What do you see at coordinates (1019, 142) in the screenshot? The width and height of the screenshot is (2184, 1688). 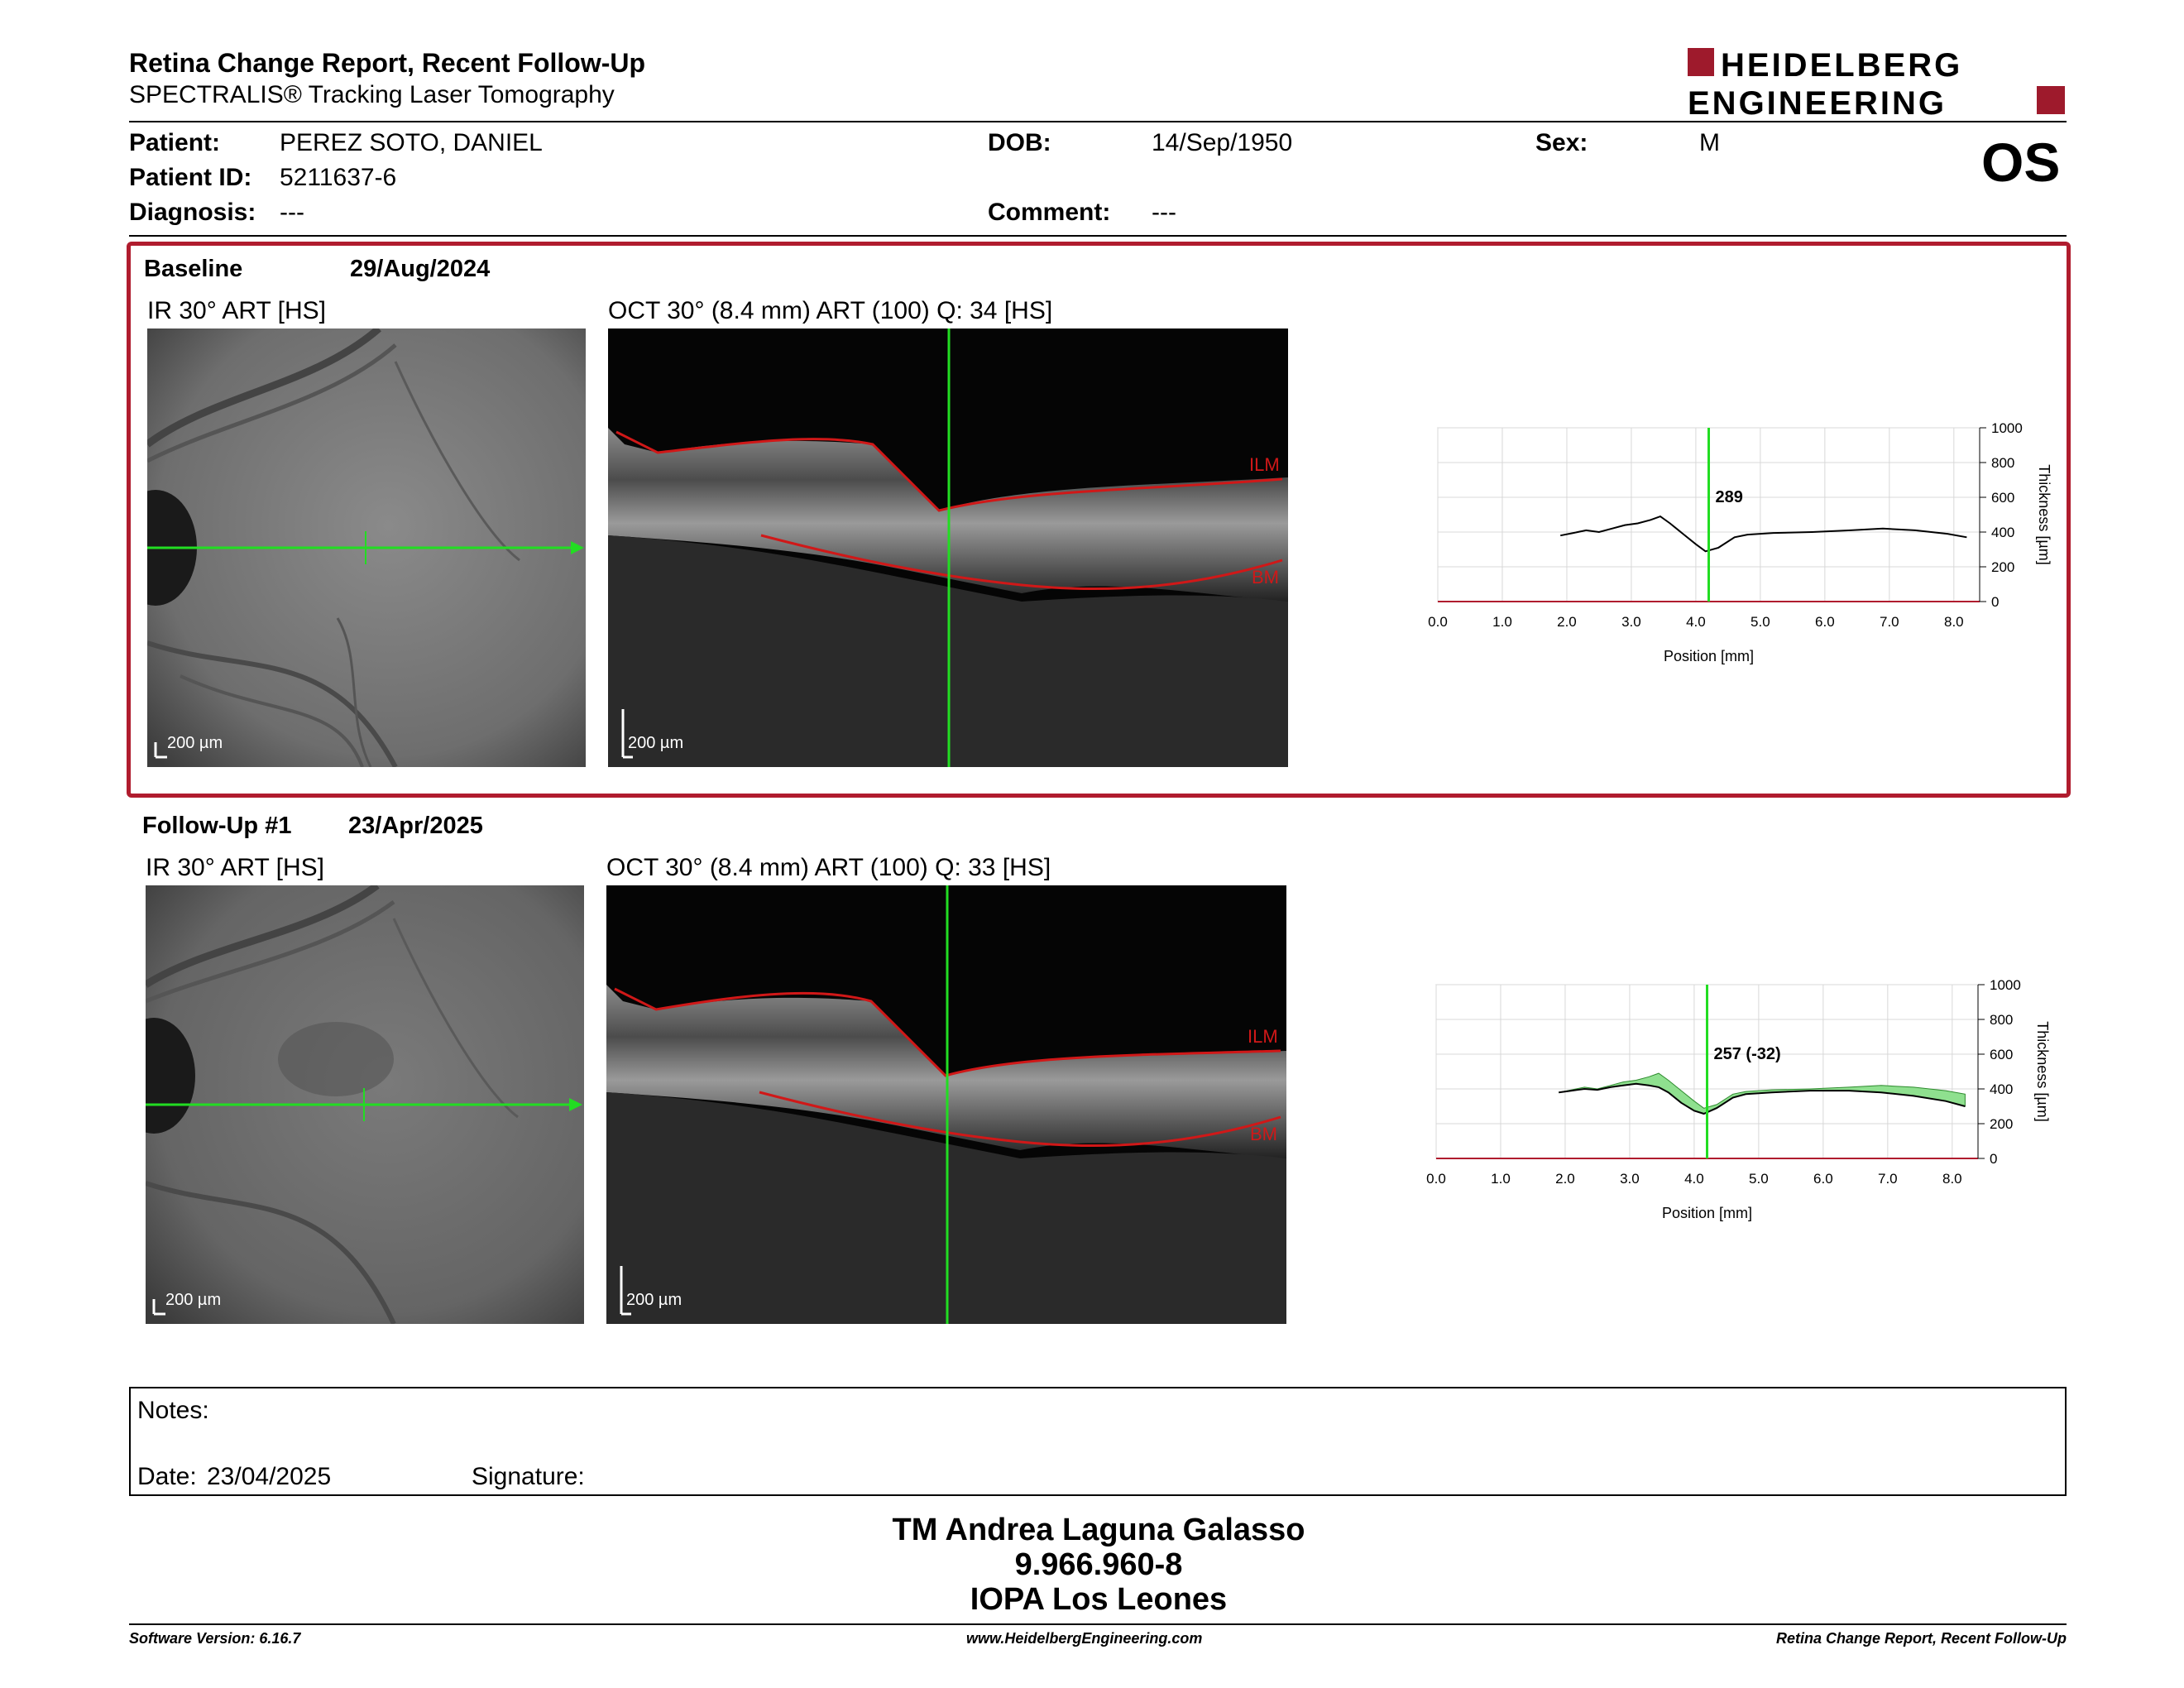 I see `dob-label: DOB:` at bounding box center [1019, 142].